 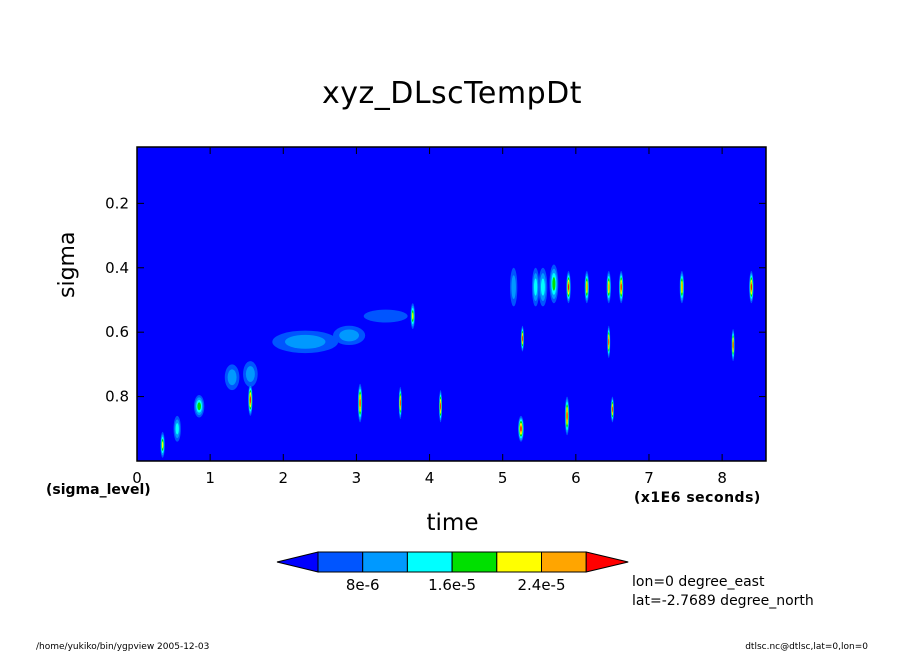 What do you see at coordinates (117, 397) in the screenshot?
I see `y-tick-label: 0.8` at bounding box center [117, 397].